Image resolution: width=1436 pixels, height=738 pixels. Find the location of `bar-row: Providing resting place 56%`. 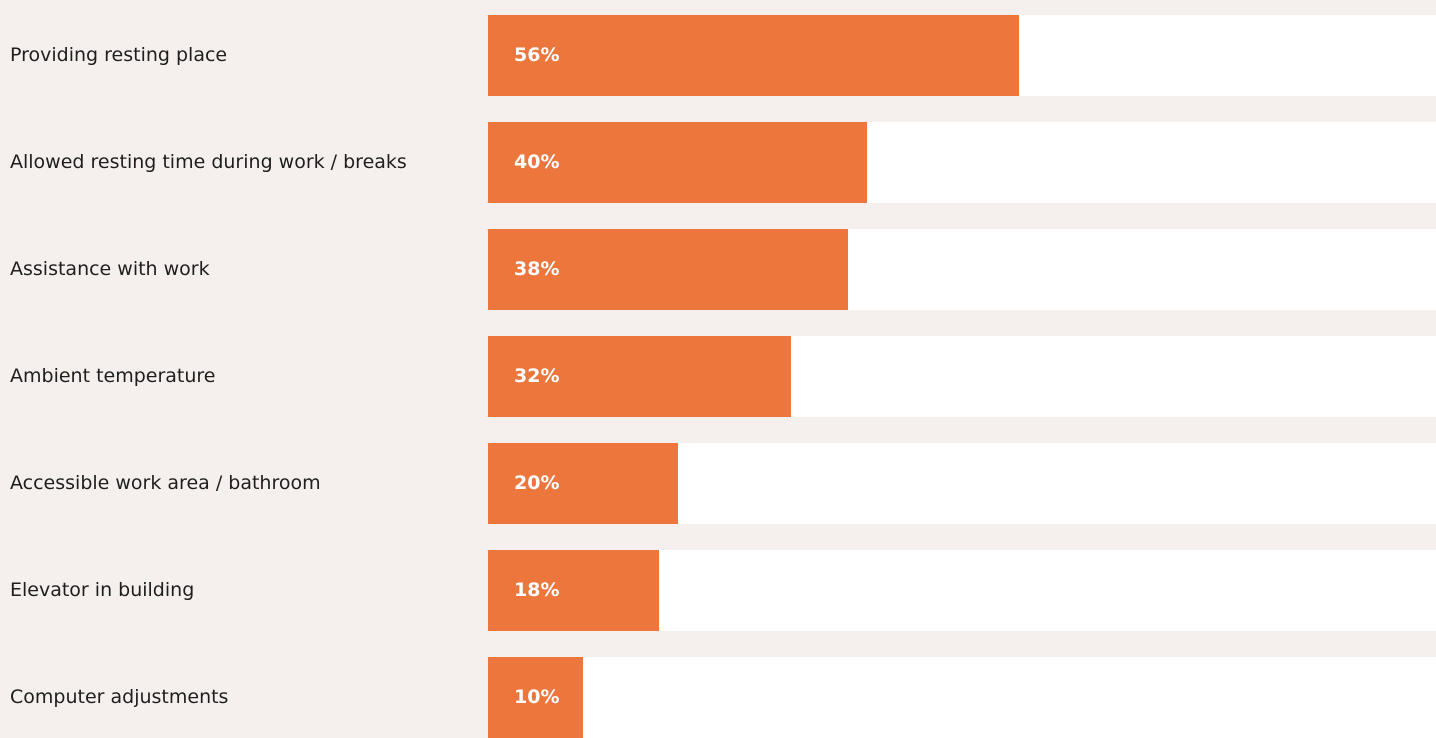

bar-row: Providing resting place 56% is located at coordinates (718, 55).